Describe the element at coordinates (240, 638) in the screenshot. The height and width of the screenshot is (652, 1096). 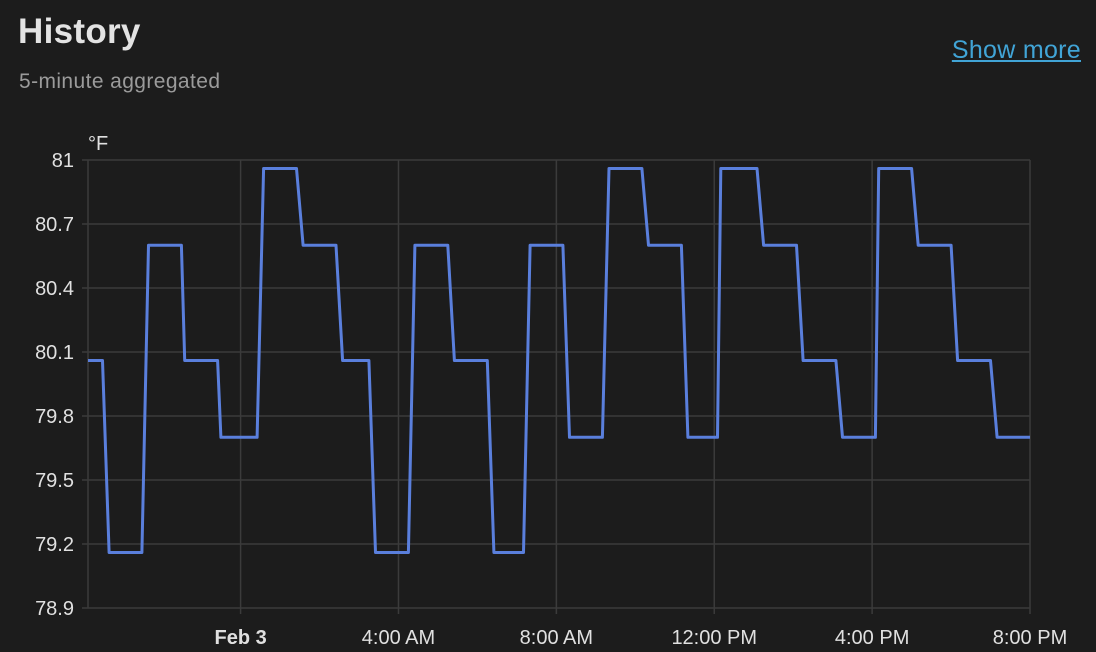
I see `x-tick-label: Feb 3` at that location.